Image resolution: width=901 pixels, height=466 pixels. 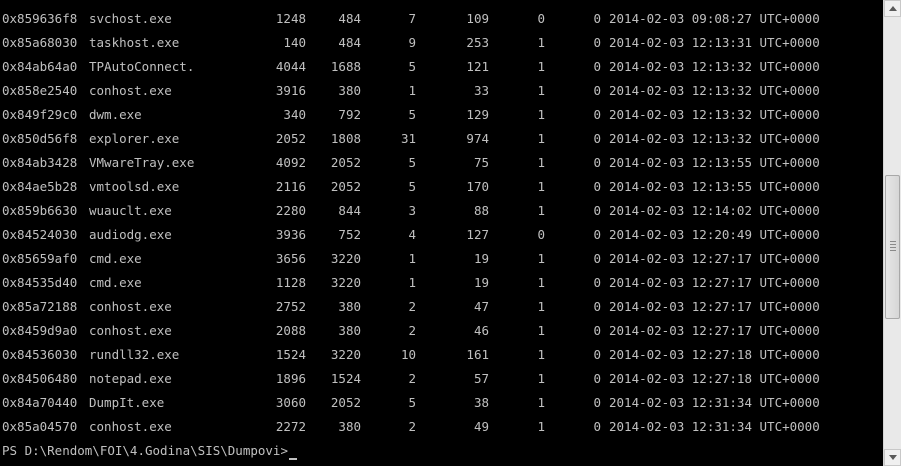 What do you see at coordinates (40, 378) in the screenshot?
I see `offset: 0x84506480` at bounding box center [40, 378].